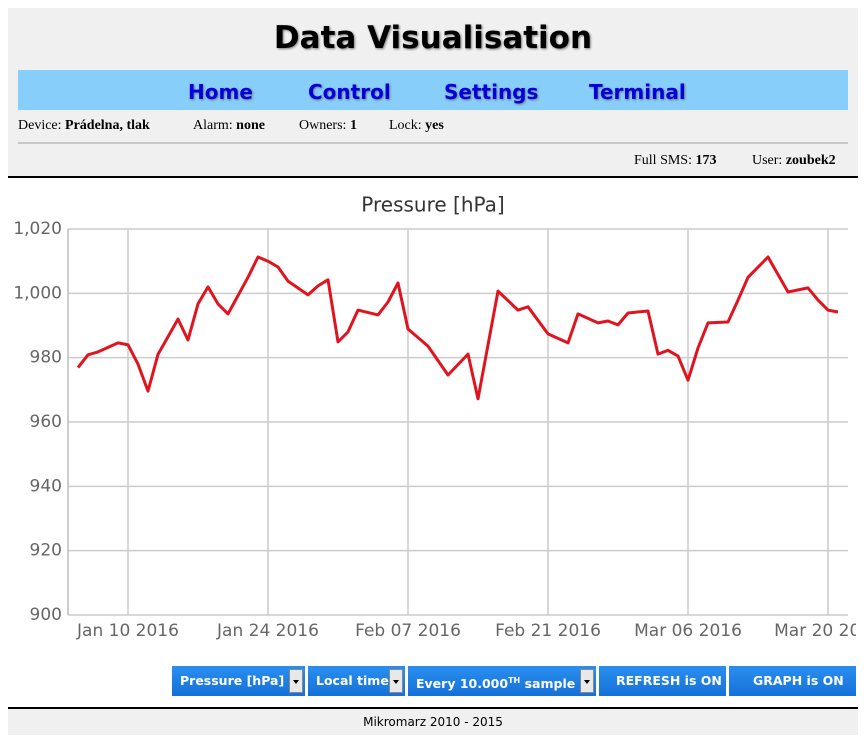 The width and height of the screenshot is (866, 742). What do you see at coordinates (405, 125) in the screenshot?
I see `label: Lock:` at bounding box center [405, 125].